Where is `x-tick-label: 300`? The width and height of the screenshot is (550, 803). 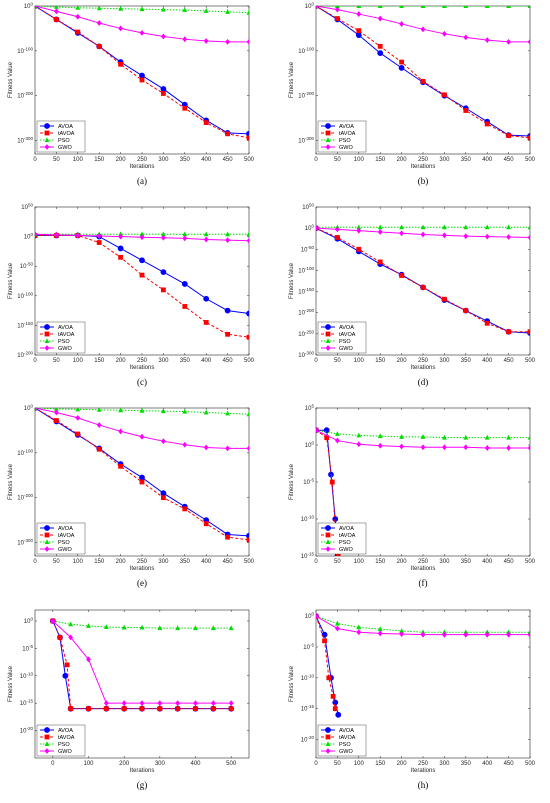
x-tick-label: 300 is located at coordinates (444, 764).